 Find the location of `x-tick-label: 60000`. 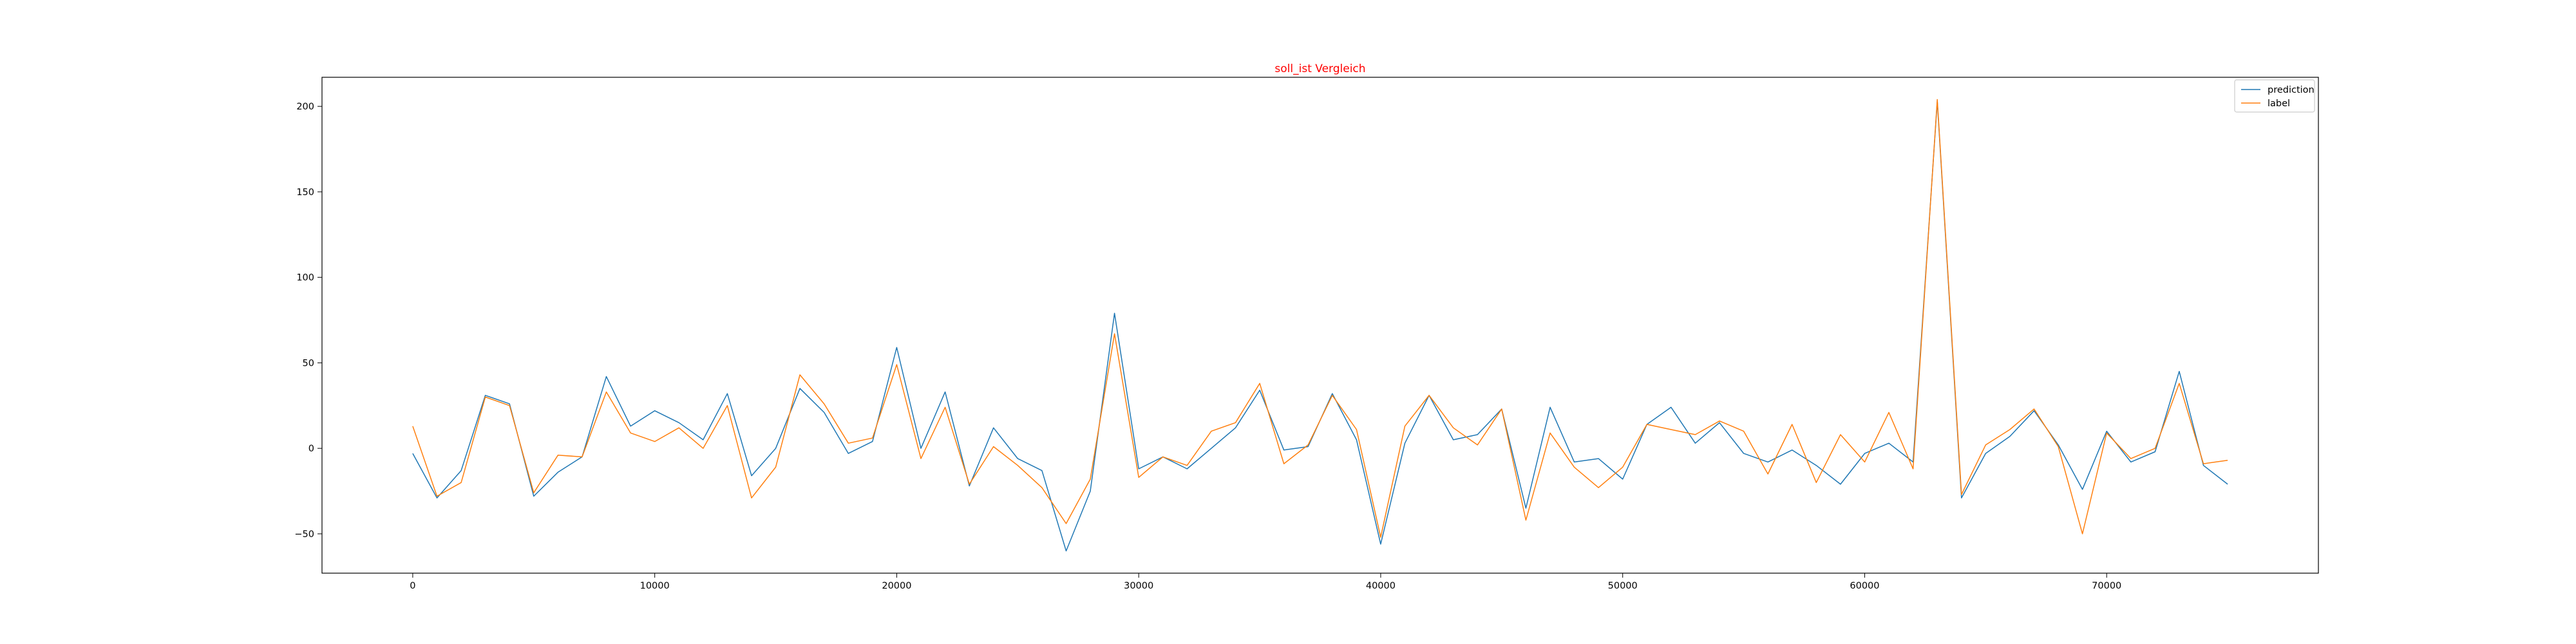

x-tick-label: 60000 is located at coordinates (1865, 586).